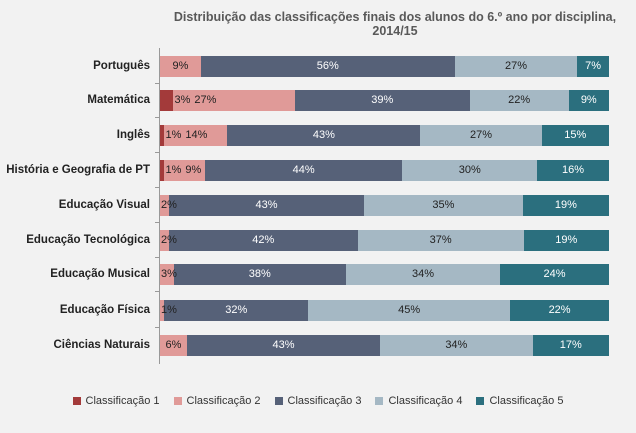  Describe the element at coordinates (593, 66) in the screenshot. I see `data-label: 7%` at that location.